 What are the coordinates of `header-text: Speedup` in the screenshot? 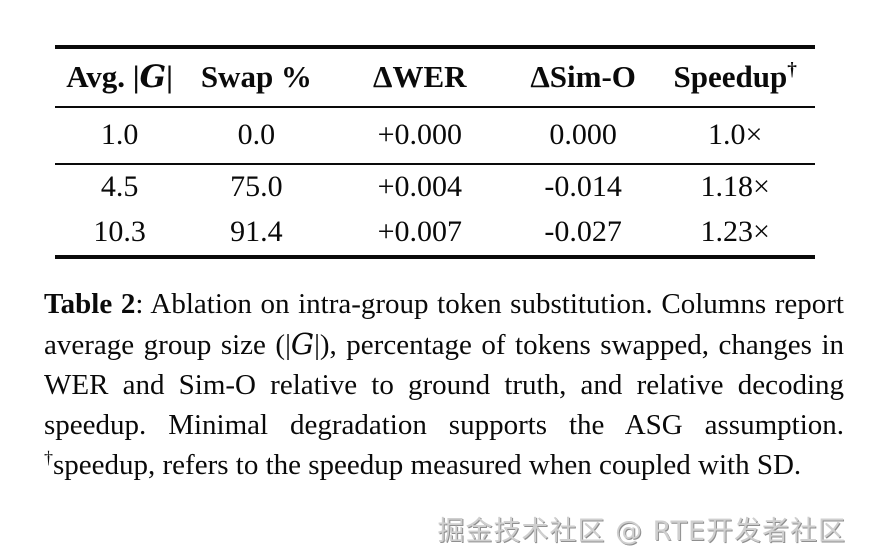 It's located at (730, 76).